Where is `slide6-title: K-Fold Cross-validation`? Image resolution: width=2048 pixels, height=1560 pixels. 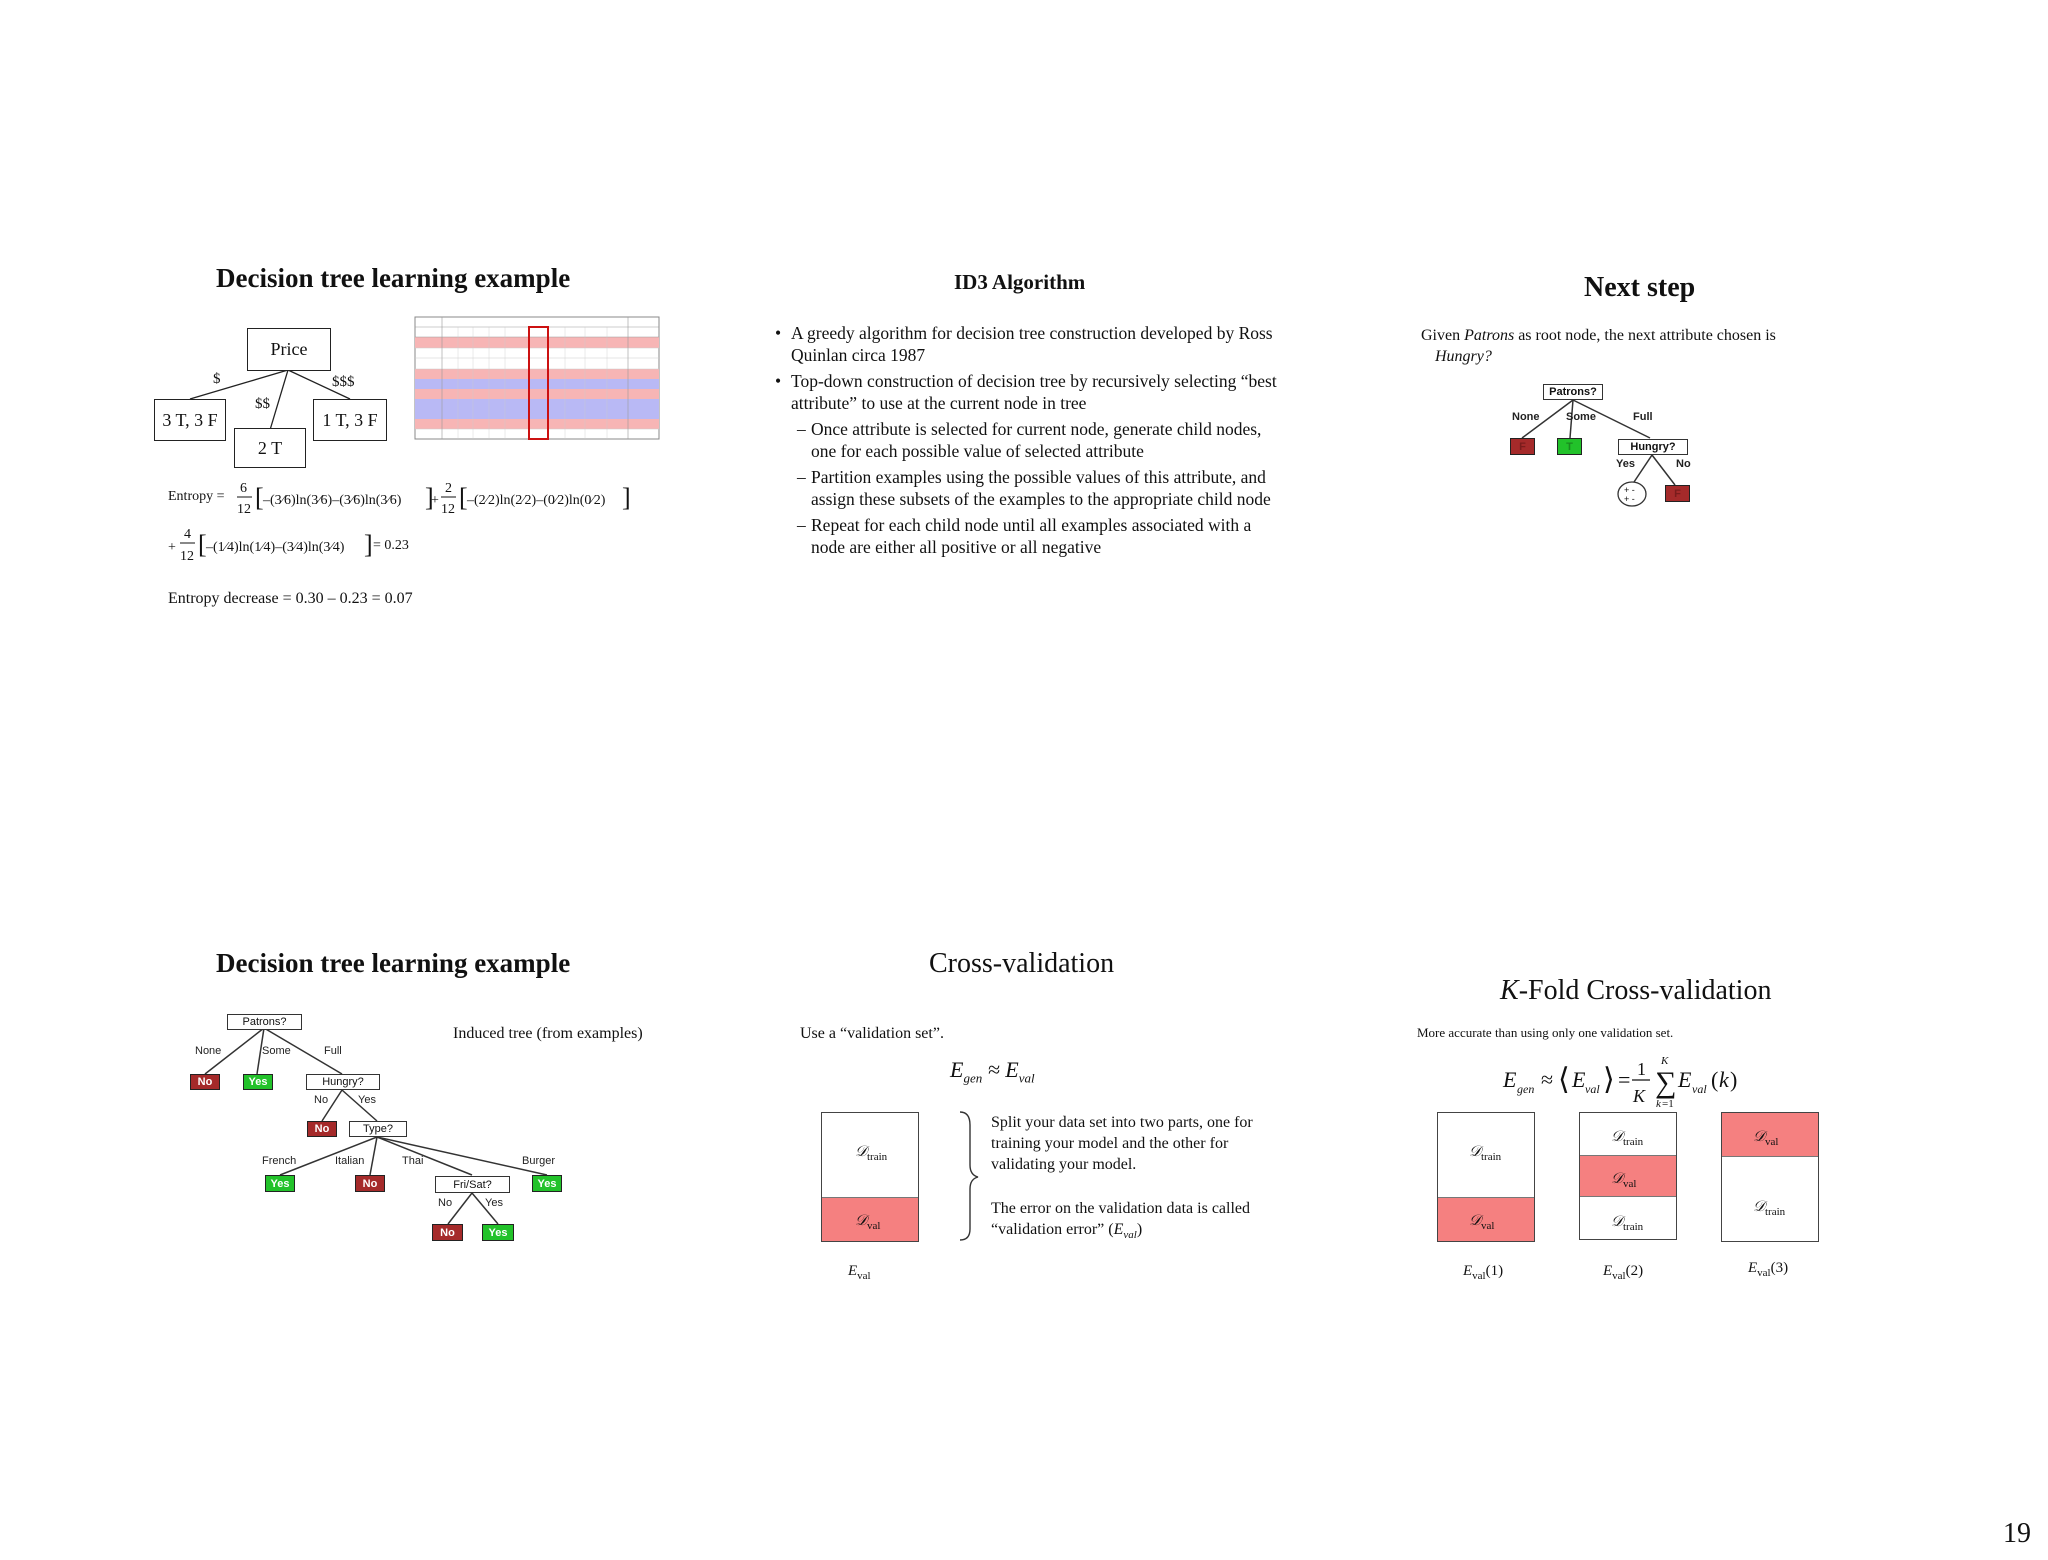 slide6-title: K-Fold Cross-validation is located at coordinates (1636, 990).